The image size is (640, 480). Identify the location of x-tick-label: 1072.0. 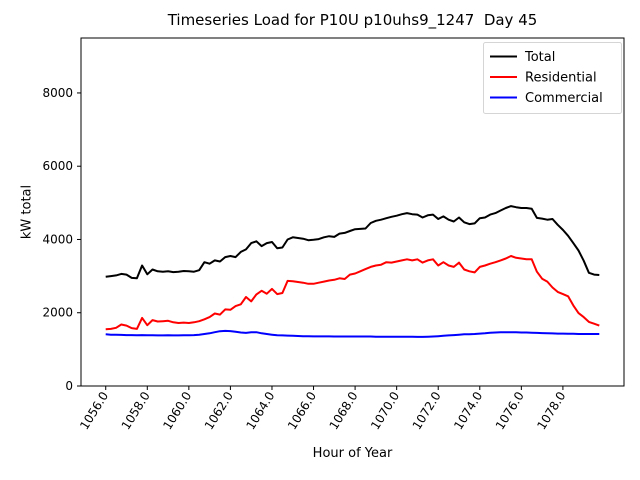
(427, 410).